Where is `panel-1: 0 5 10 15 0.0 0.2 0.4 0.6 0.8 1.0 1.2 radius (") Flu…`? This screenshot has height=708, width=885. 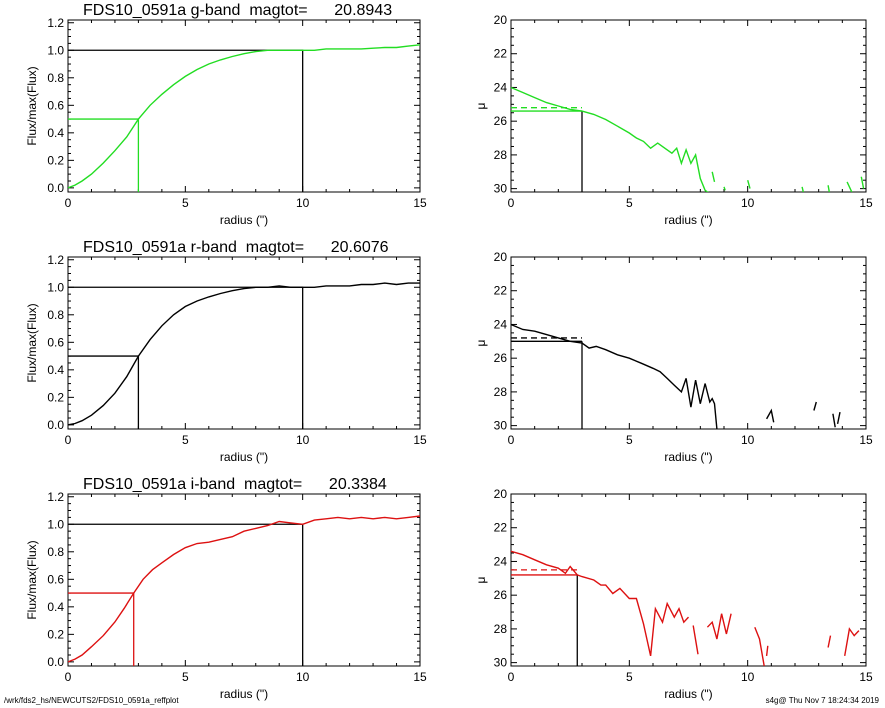
panel-1: 0 5 10 15 0.0 0.2 0.4 0.6 0.8 1.0 1.2 radius (") Flu… is located at coordinates (226, 114).